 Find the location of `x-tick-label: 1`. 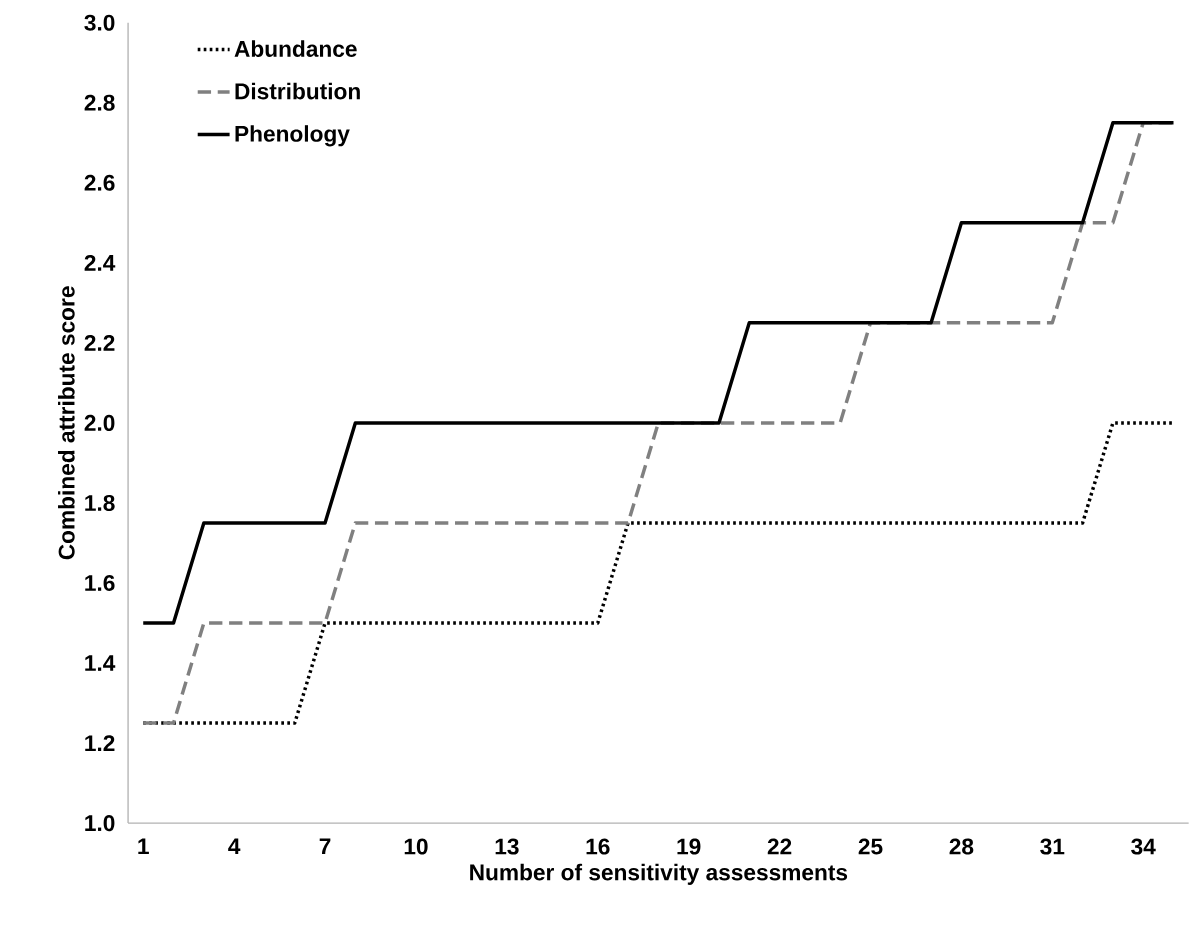

x-tick-label: 1 is located at coordinates (143, 846).